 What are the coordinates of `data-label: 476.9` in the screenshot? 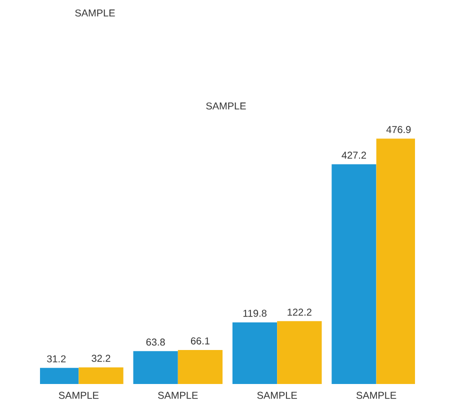 It's located at (398, 130).